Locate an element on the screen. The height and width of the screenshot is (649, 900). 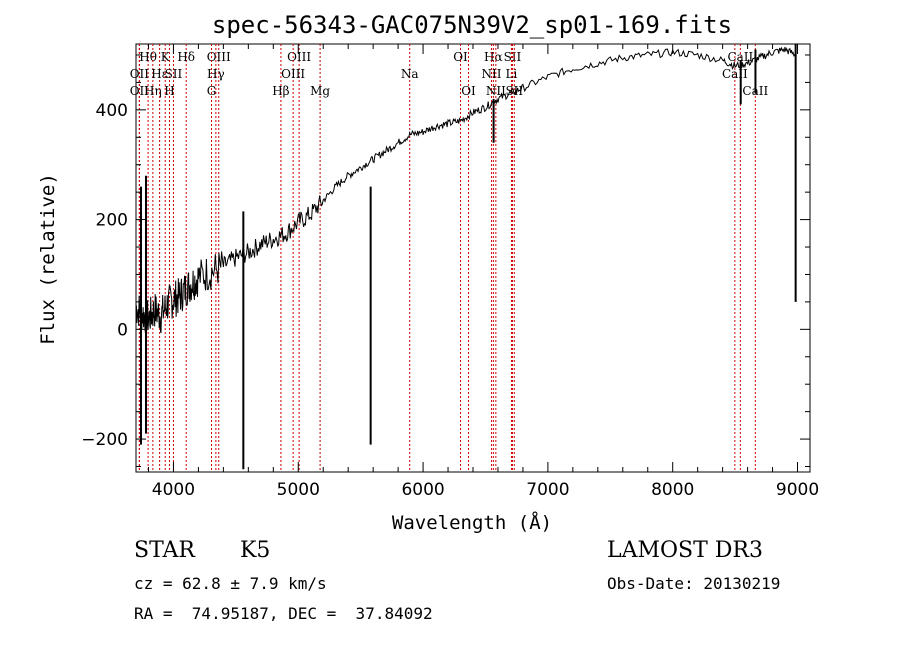
observation-date: Obs-Date: 20130219 is located at coordinates (694, 583).